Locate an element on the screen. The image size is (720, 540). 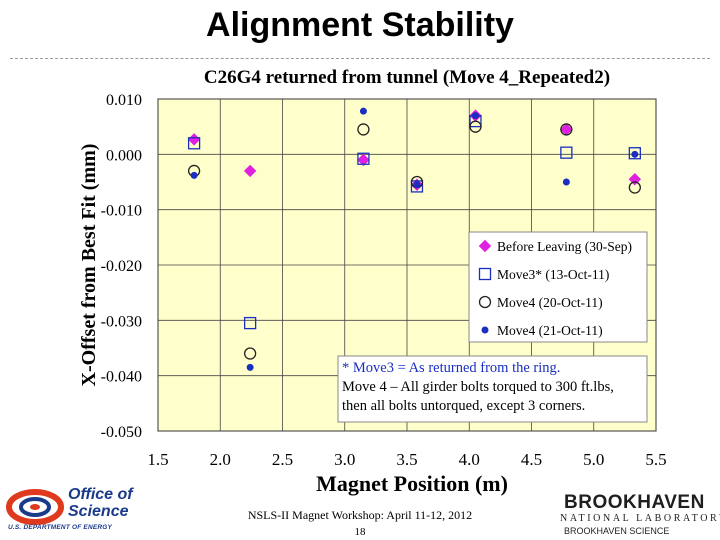
legend-label: Before Leaving (30-Sep) is located at coordinates (564, 246).